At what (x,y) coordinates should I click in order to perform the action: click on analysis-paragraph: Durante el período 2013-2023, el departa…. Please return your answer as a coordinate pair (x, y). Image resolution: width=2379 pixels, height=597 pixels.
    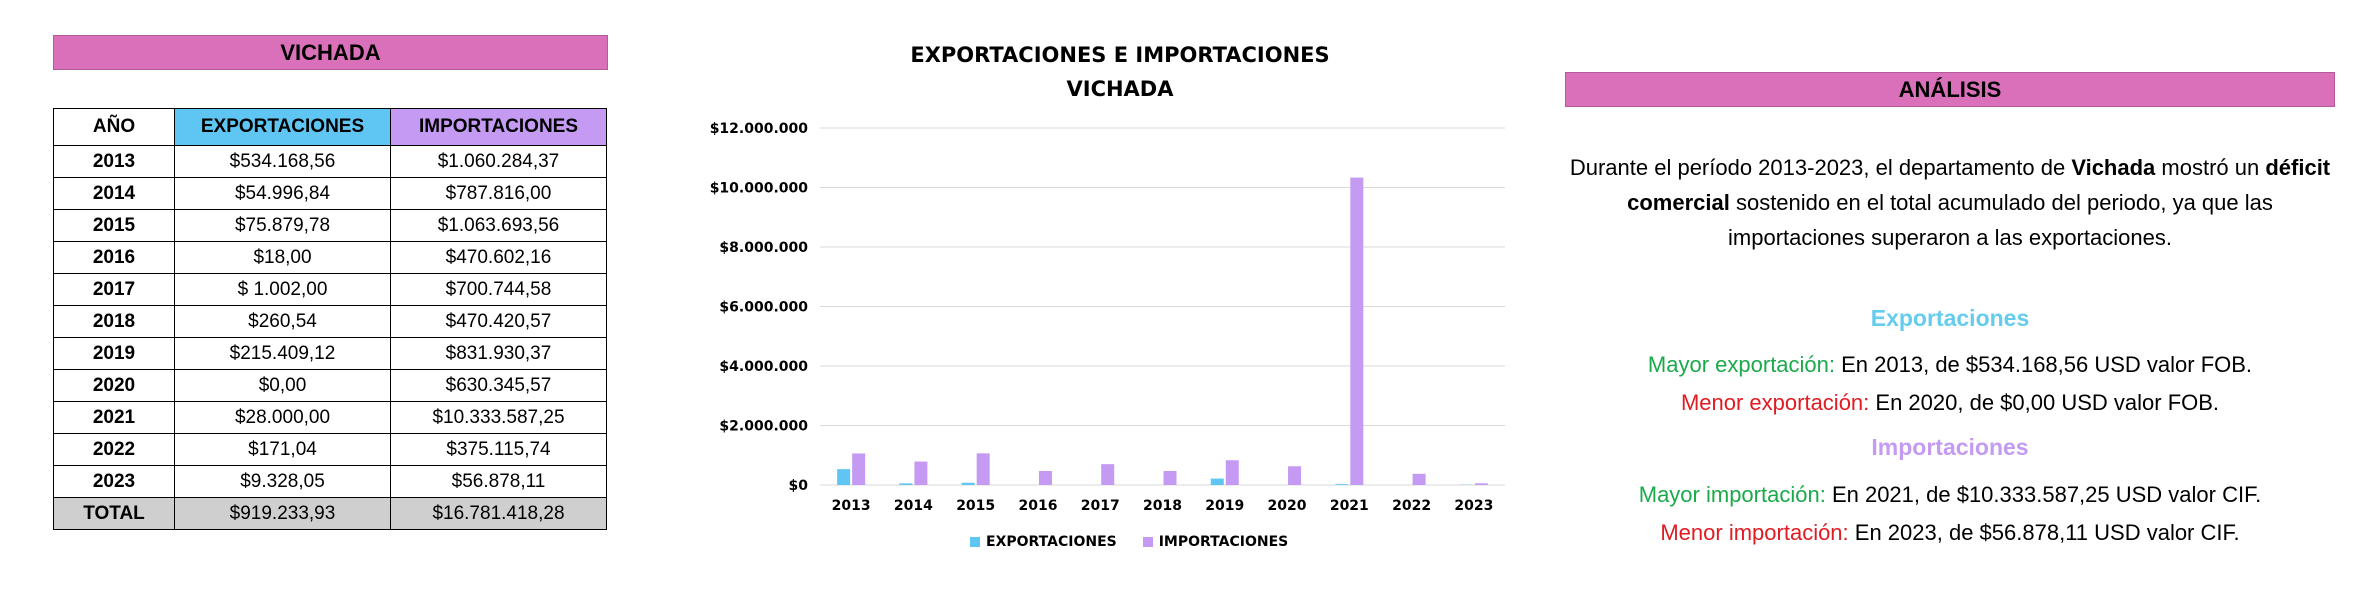
    Looking at the image, I should click on (1950, 202).